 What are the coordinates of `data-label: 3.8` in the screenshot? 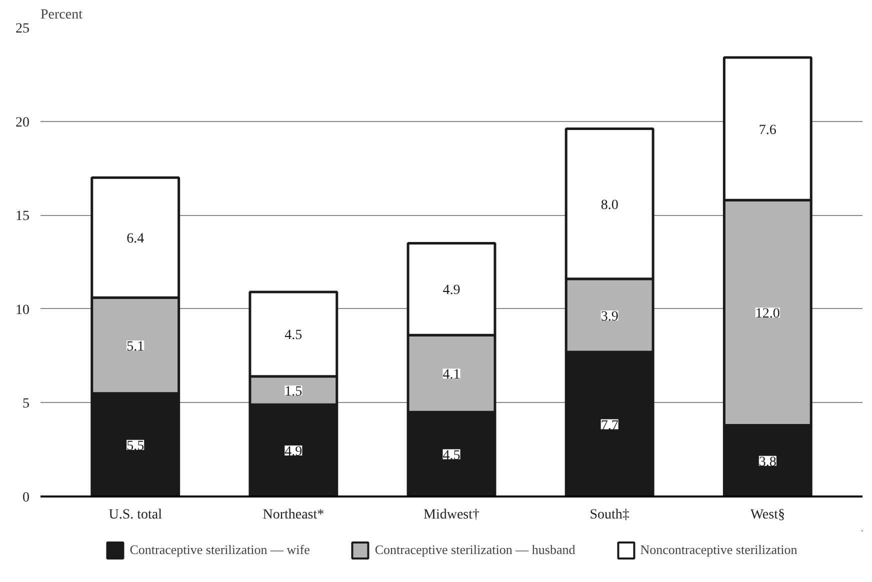 It's located at (767, 462).